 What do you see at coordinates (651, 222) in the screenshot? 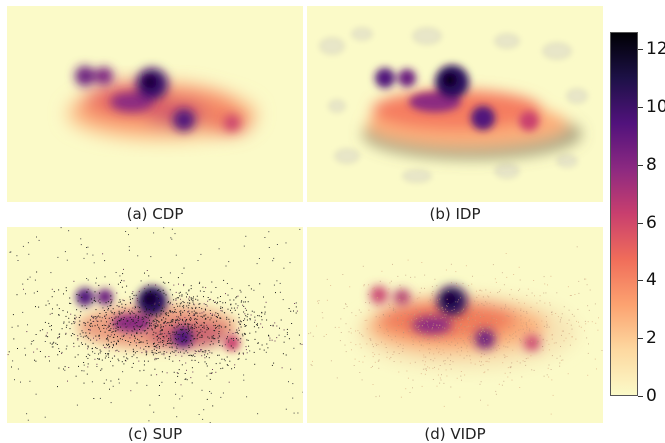
I see `colorbar-tick-label: 6` at bounding box center [651, 222].